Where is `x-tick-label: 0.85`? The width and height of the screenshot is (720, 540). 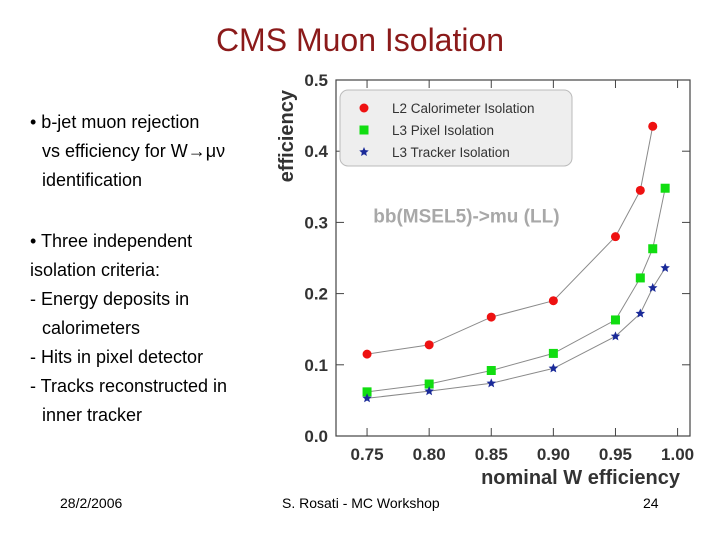 x-tick-label: 0.85 is located at coordinates (491, 454).